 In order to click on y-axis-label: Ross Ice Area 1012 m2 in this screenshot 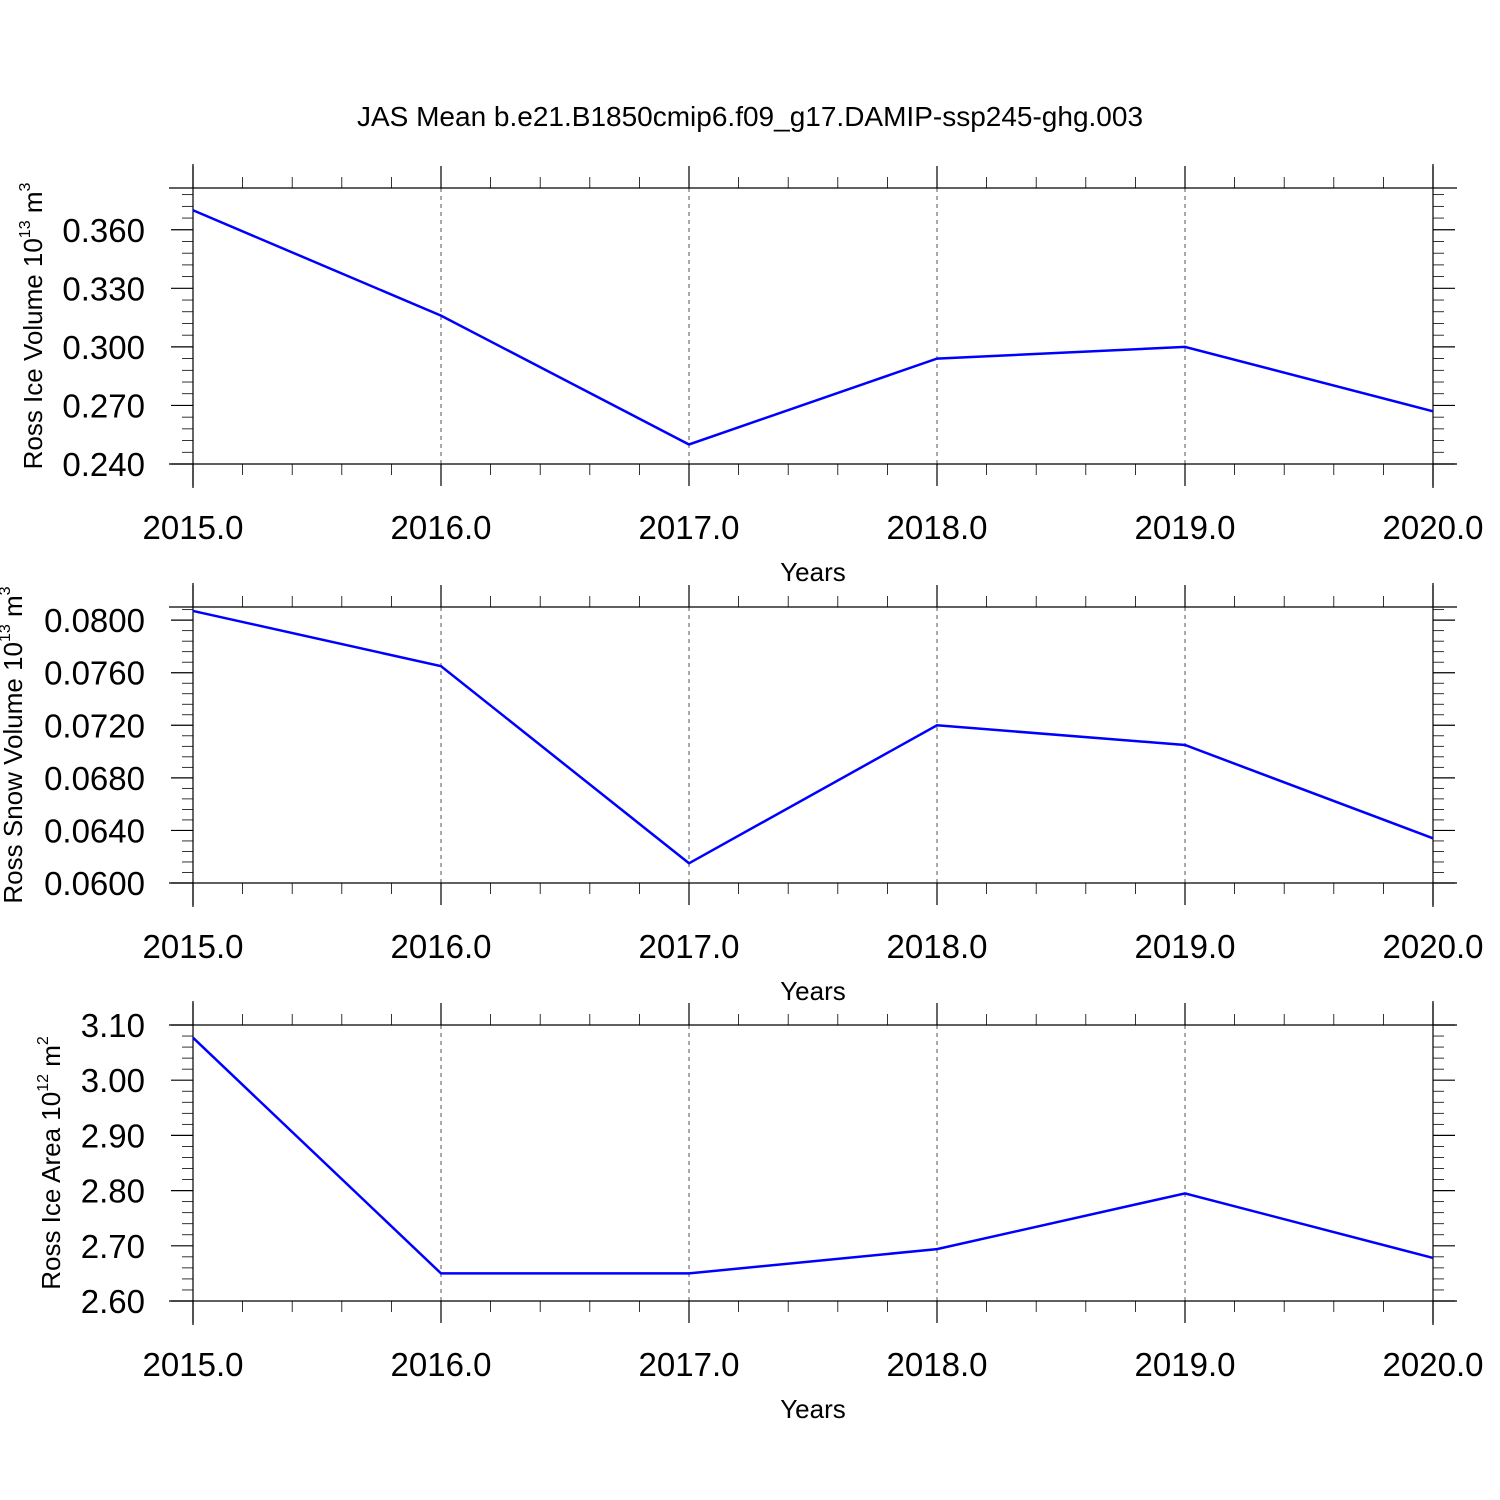, I will do `click(50, 1163)`.